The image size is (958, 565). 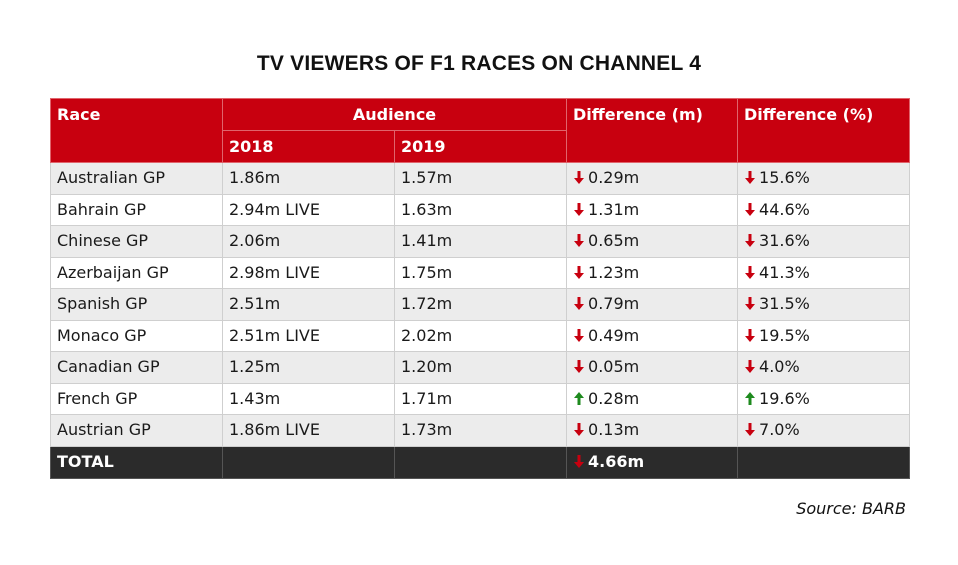 I want to click on table-row: Spanish GP 2.51m 1.72m 0.79m 31.5%, so click(x=480, y=304).